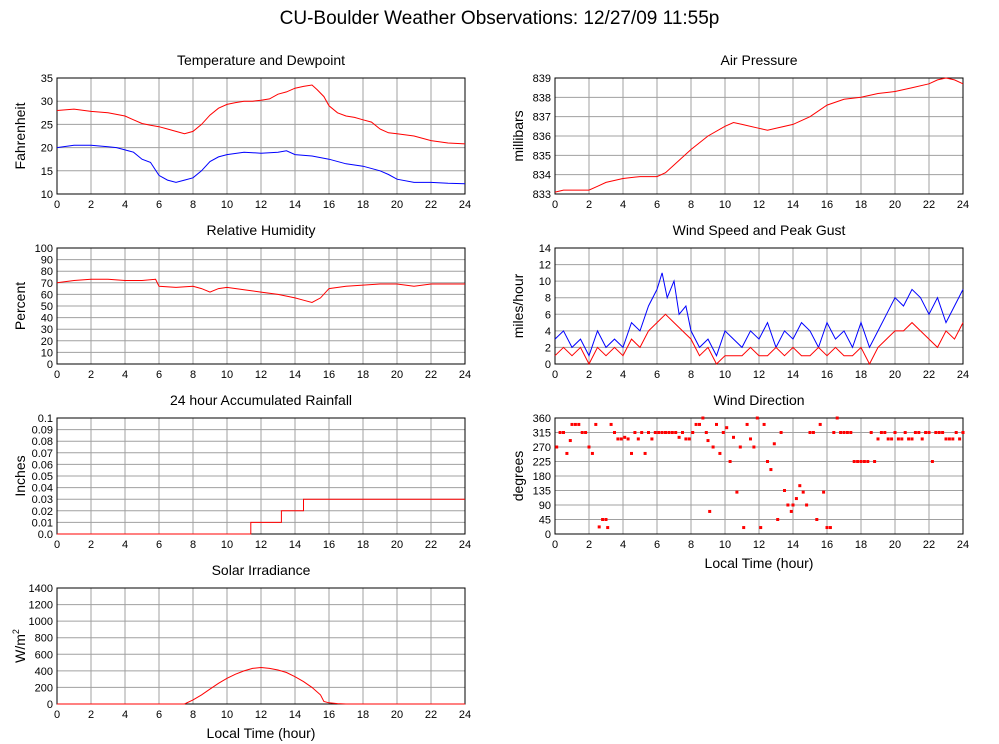 The image size is (999, 744). What do you see at coordinates (725, 545) in the screenshot?
I see `wind-direction-xtick-label: 10` at bounding box center [725, 545].